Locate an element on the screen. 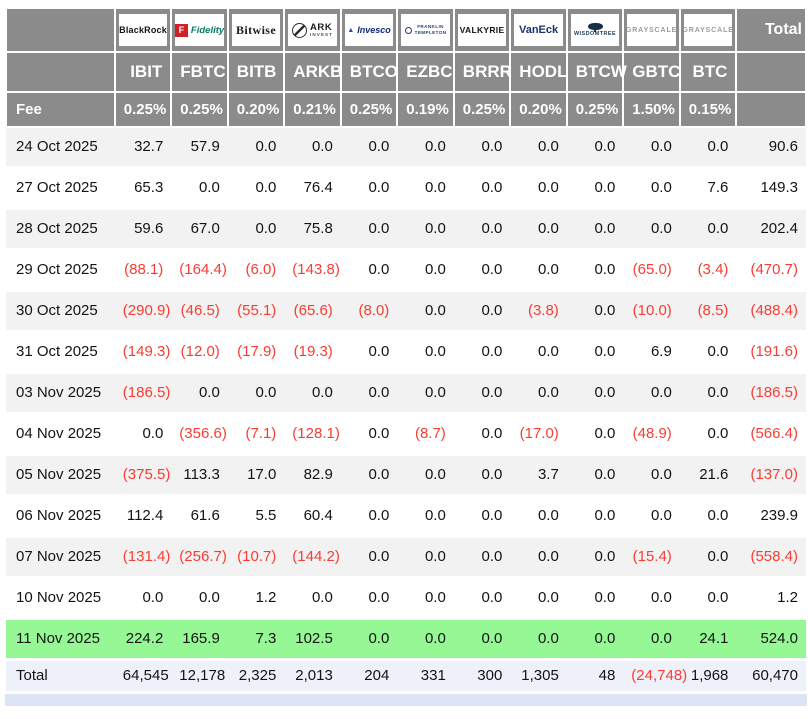  column-total-cell: 1,305 is located at coordinates (538, 675).